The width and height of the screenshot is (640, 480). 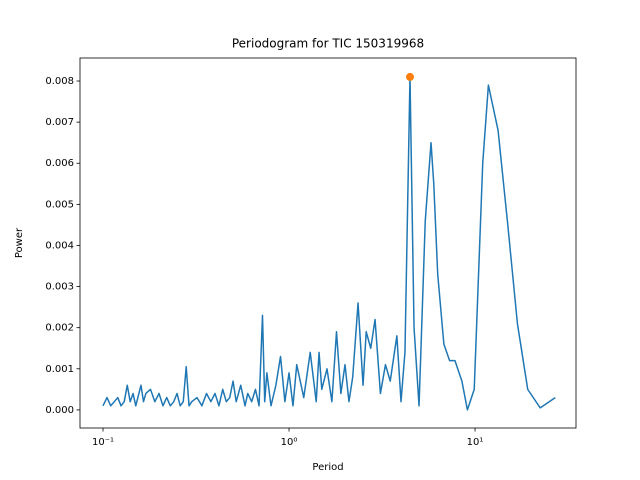 I want to click on peak-marker, so click(x=409, y=76).